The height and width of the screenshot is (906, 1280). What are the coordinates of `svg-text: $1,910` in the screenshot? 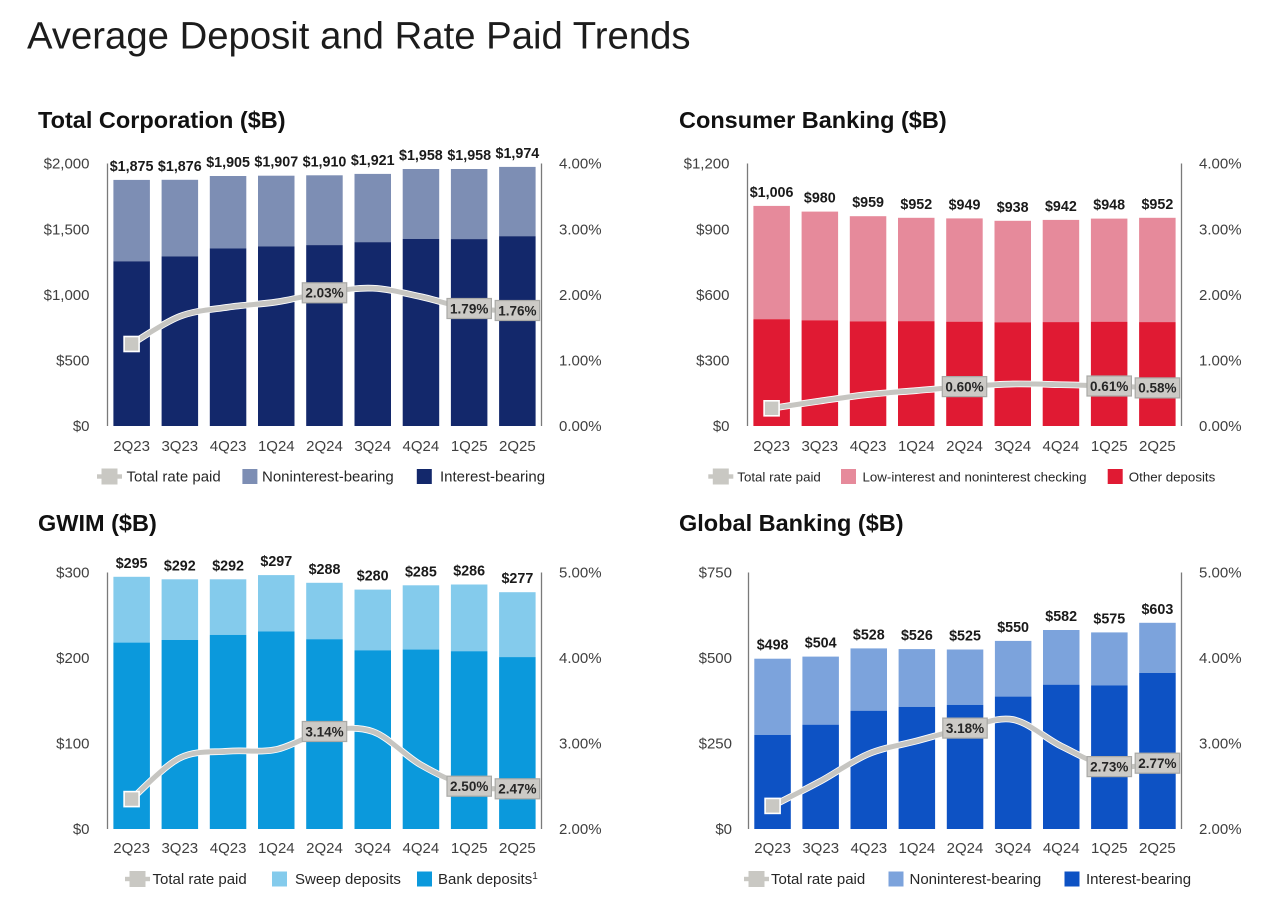 It's located at (325, 162).